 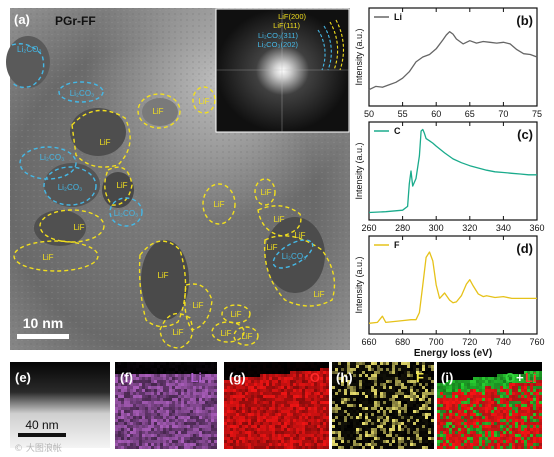 What do you see at coordinates (531, 377) in the screenshot?
I see `panel-i-element-b: Li` at bounding box center [531, 377].